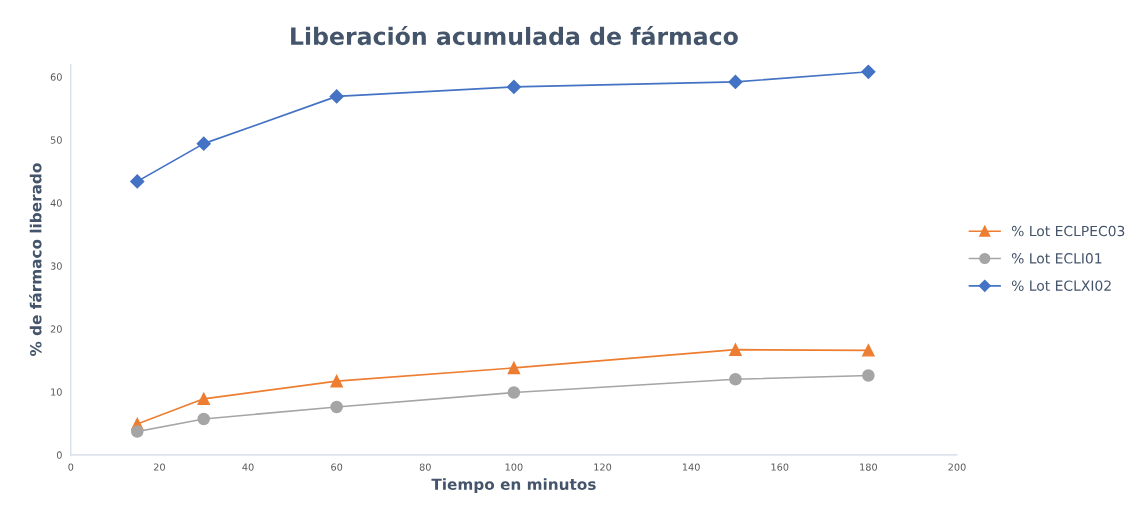 The width and height of the screenshot is (1142, 514). What do you see at coordinates (603, 467) in the screenshot?
I see `x-tick-label: 120` at bounding box center [603, 467].